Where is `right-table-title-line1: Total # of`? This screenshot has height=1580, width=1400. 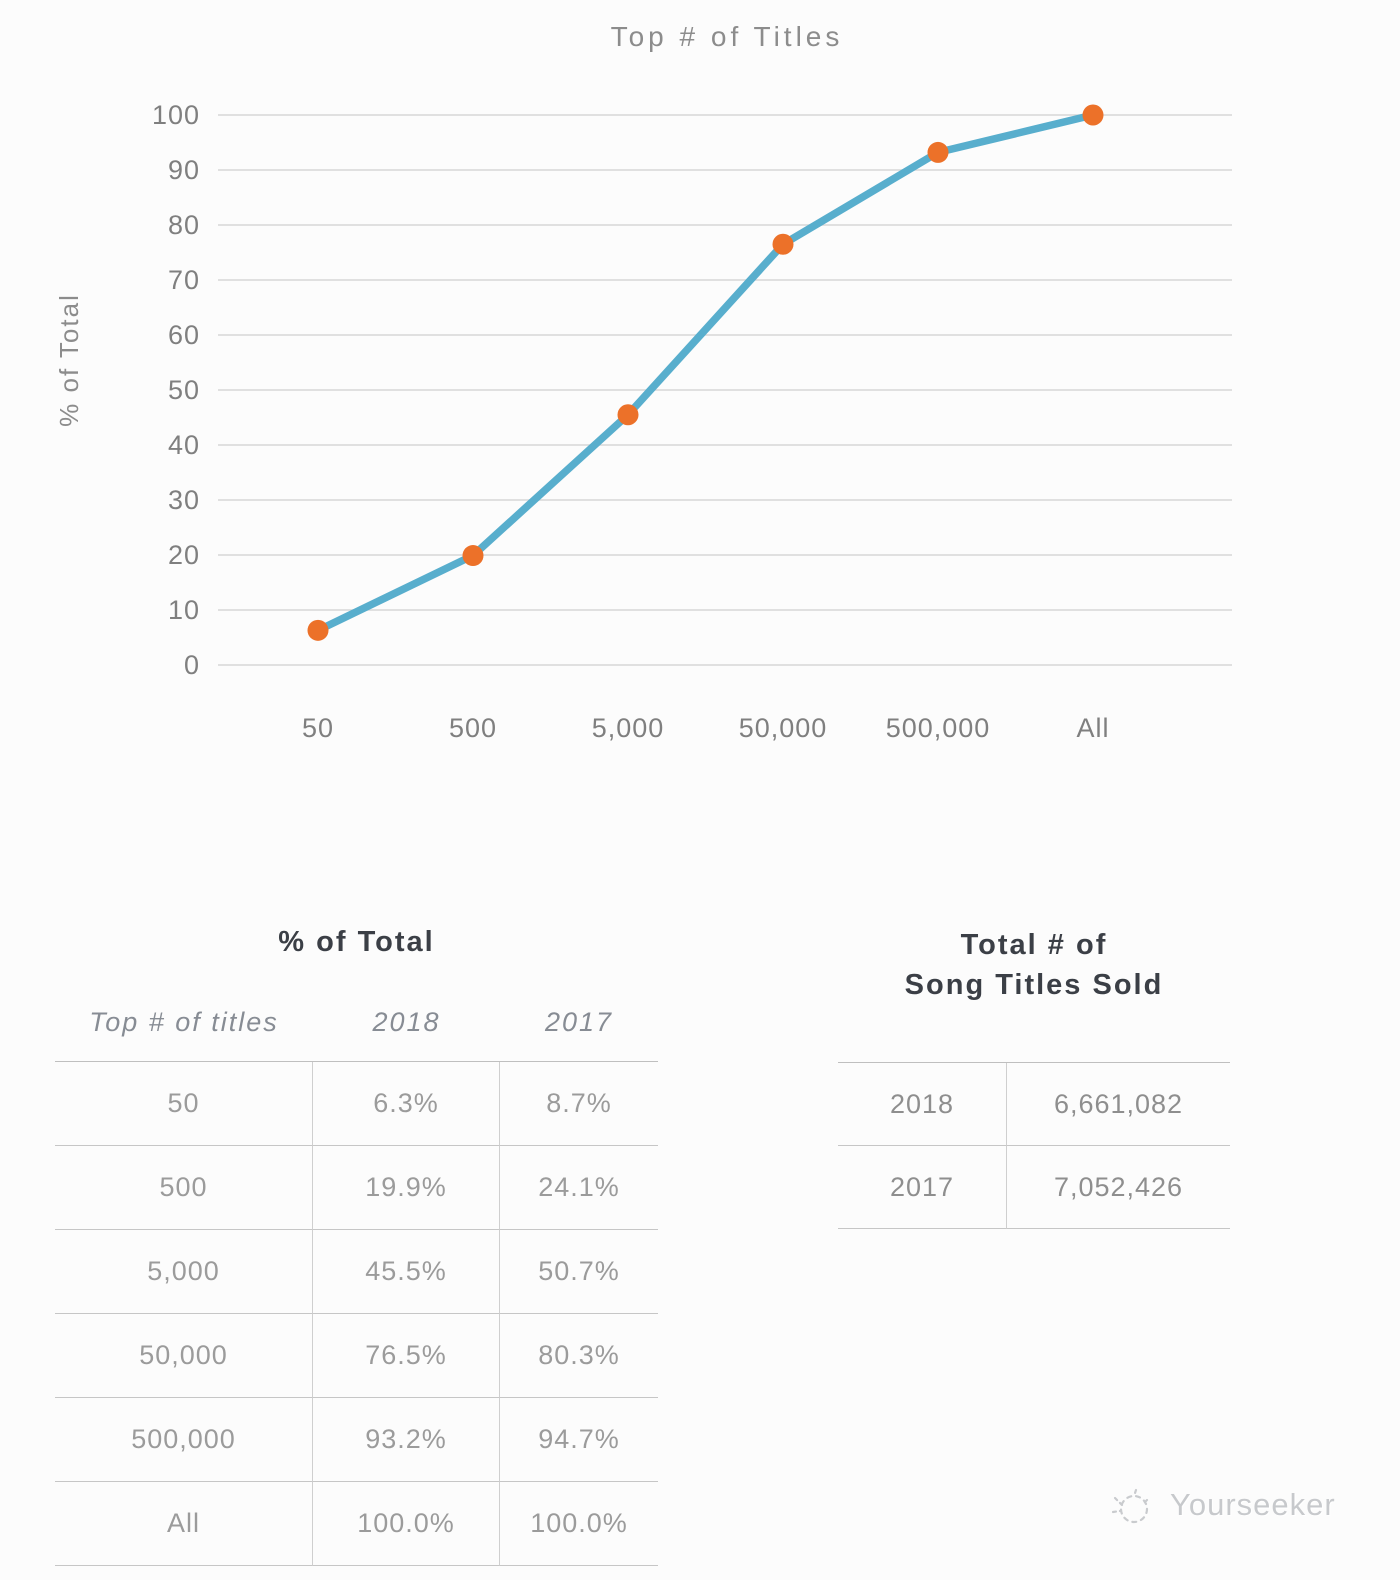
right-table-title-line1: Total # of is located at coordinates (1034, 945).